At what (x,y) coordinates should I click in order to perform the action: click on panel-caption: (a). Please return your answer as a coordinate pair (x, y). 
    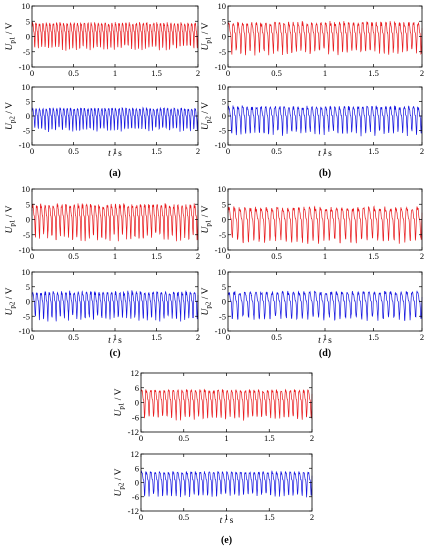
    Looking at the image, I should click on (115, 173).